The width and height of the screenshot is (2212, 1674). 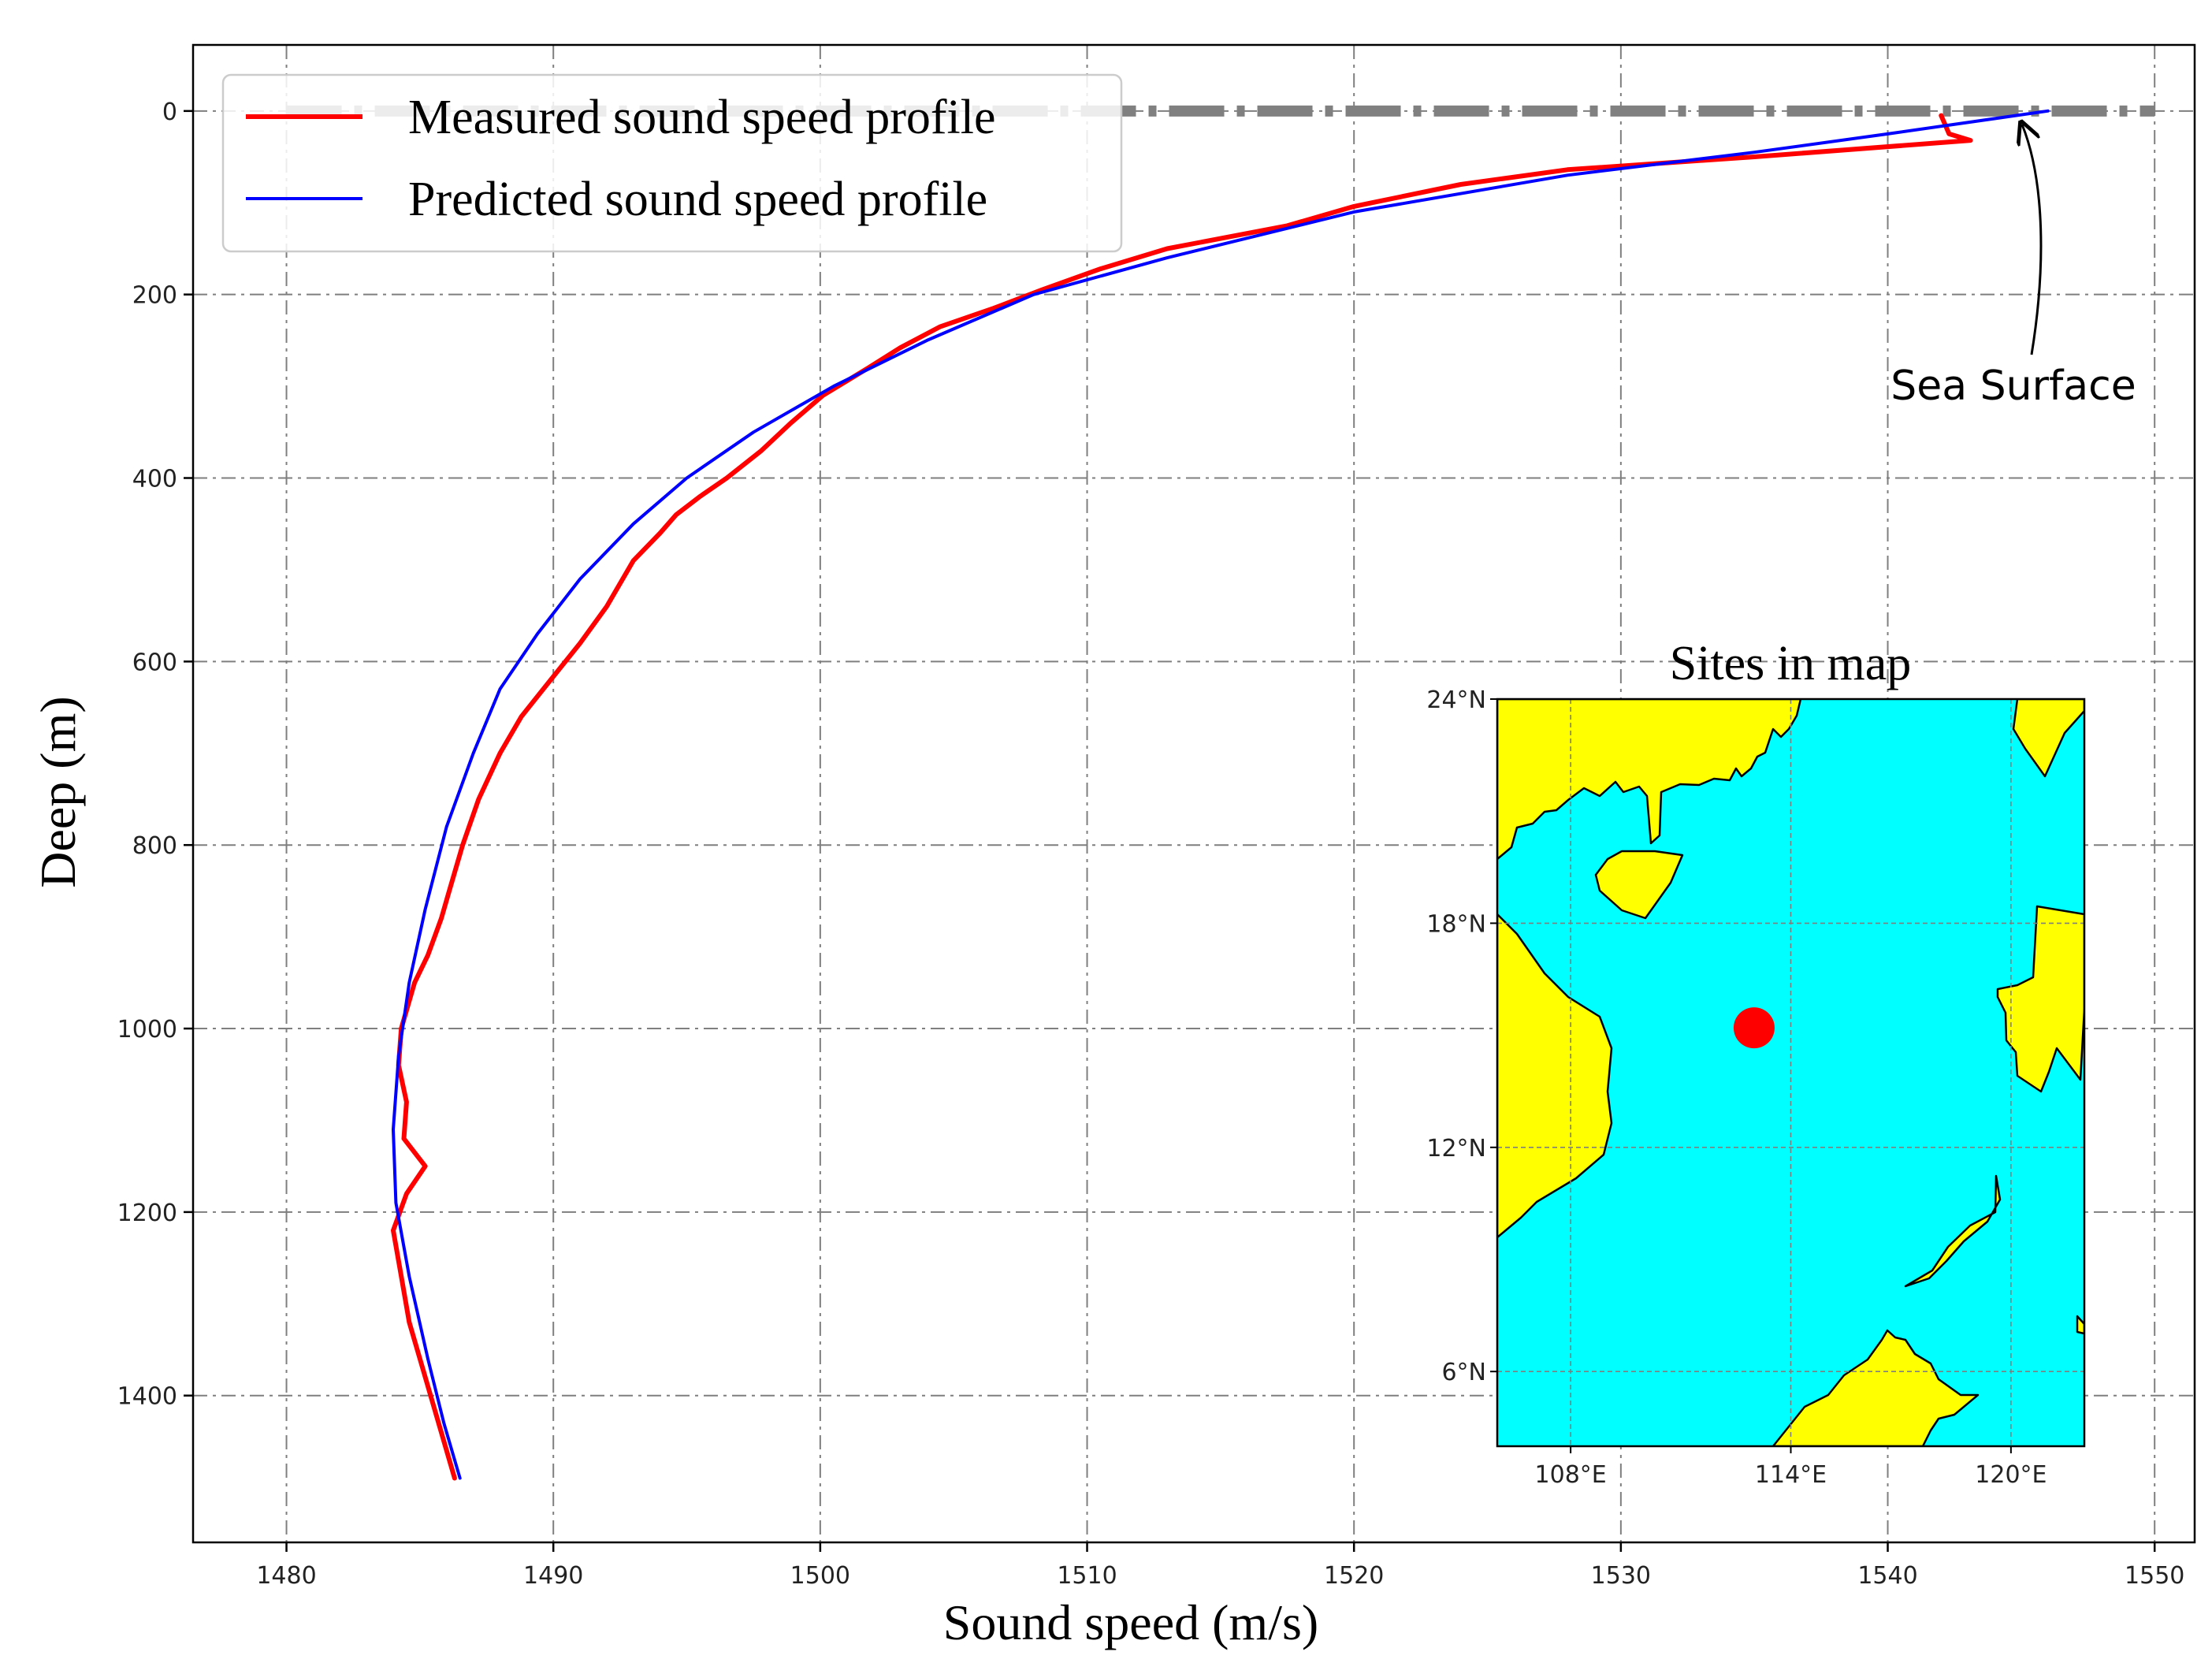 I want to click on landmasses, so click(x=1790, y=1072).